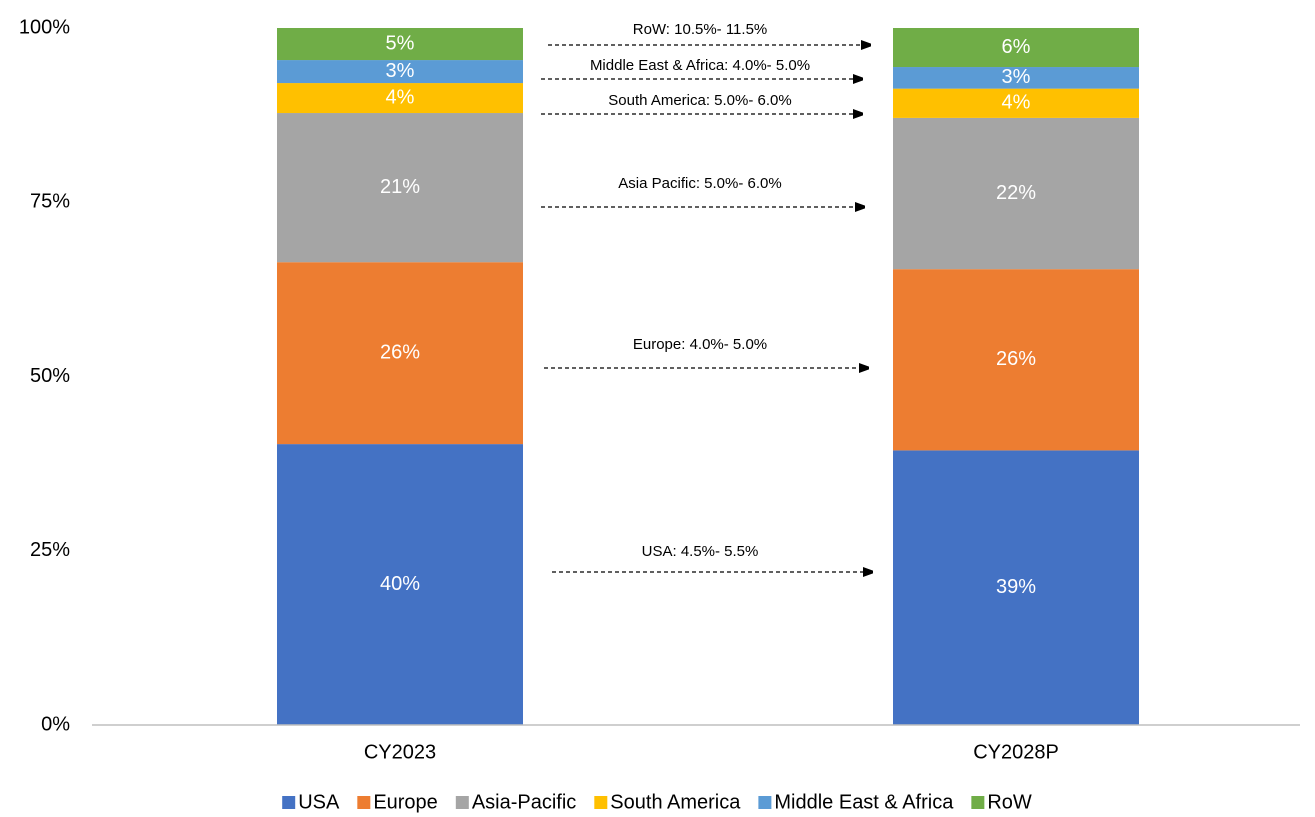 This screenshot has width=1315, height=817. I want to click on legend-label: USA, so click(319, 802).